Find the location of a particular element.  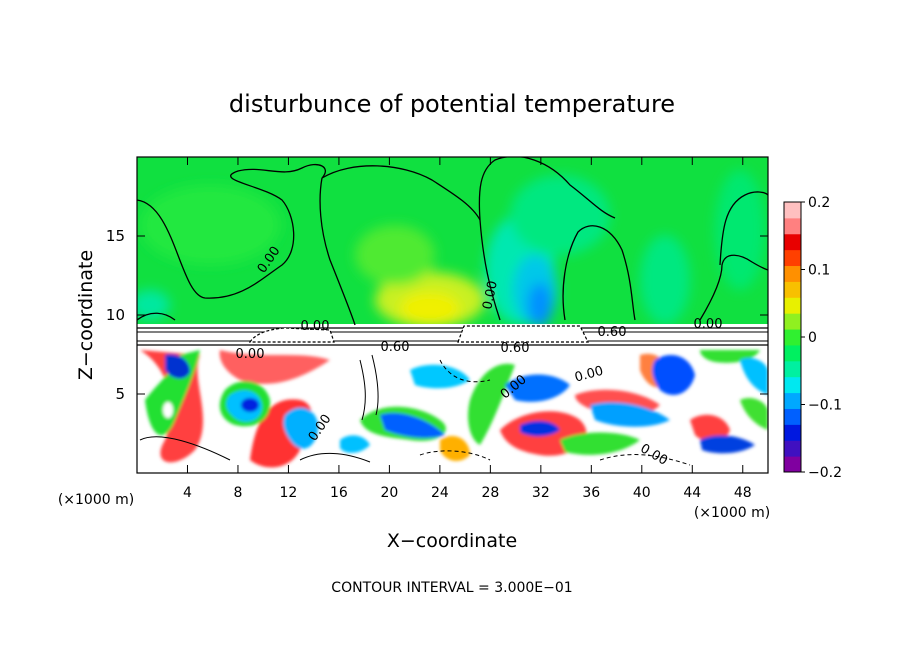

y-tick-label: 15 is located at coordinates (115, 236).